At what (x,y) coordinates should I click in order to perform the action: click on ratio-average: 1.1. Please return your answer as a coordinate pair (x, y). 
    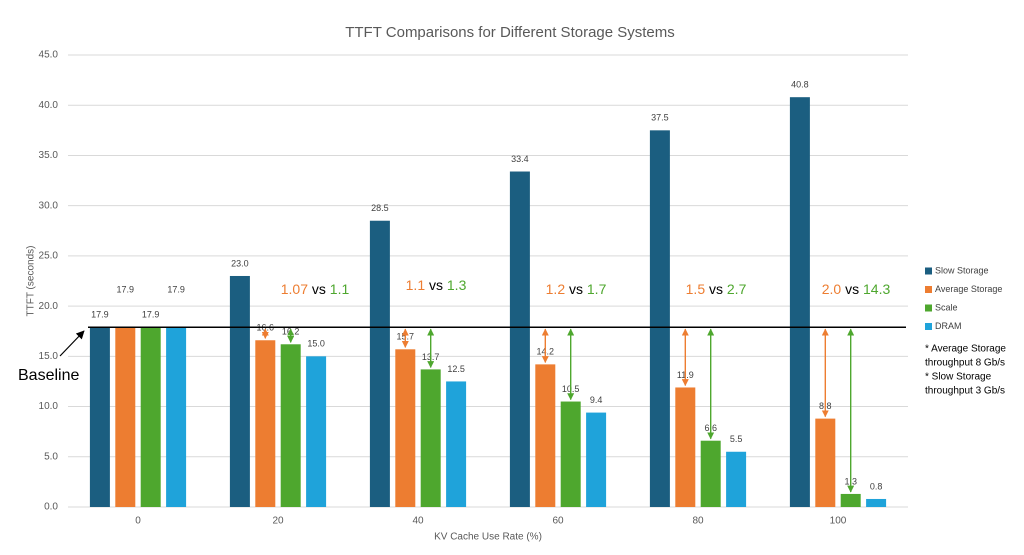
    Looking at the image, I should click on (416, 285).